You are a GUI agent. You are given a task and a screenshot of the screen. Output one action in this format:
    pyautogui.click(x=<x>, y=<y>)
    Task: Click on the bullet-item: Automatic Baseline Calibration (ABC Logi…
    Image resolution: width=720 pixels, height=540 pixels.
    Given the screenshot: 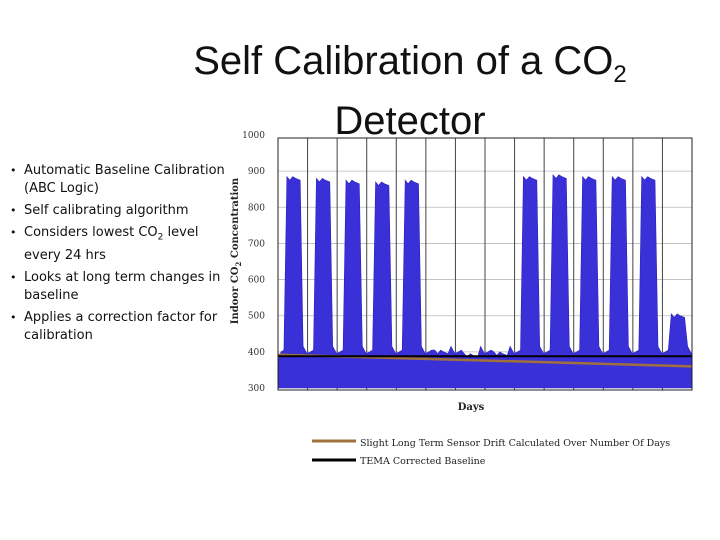 What is the action you would take?
    pyautogui.click(x=117, y=180)
    